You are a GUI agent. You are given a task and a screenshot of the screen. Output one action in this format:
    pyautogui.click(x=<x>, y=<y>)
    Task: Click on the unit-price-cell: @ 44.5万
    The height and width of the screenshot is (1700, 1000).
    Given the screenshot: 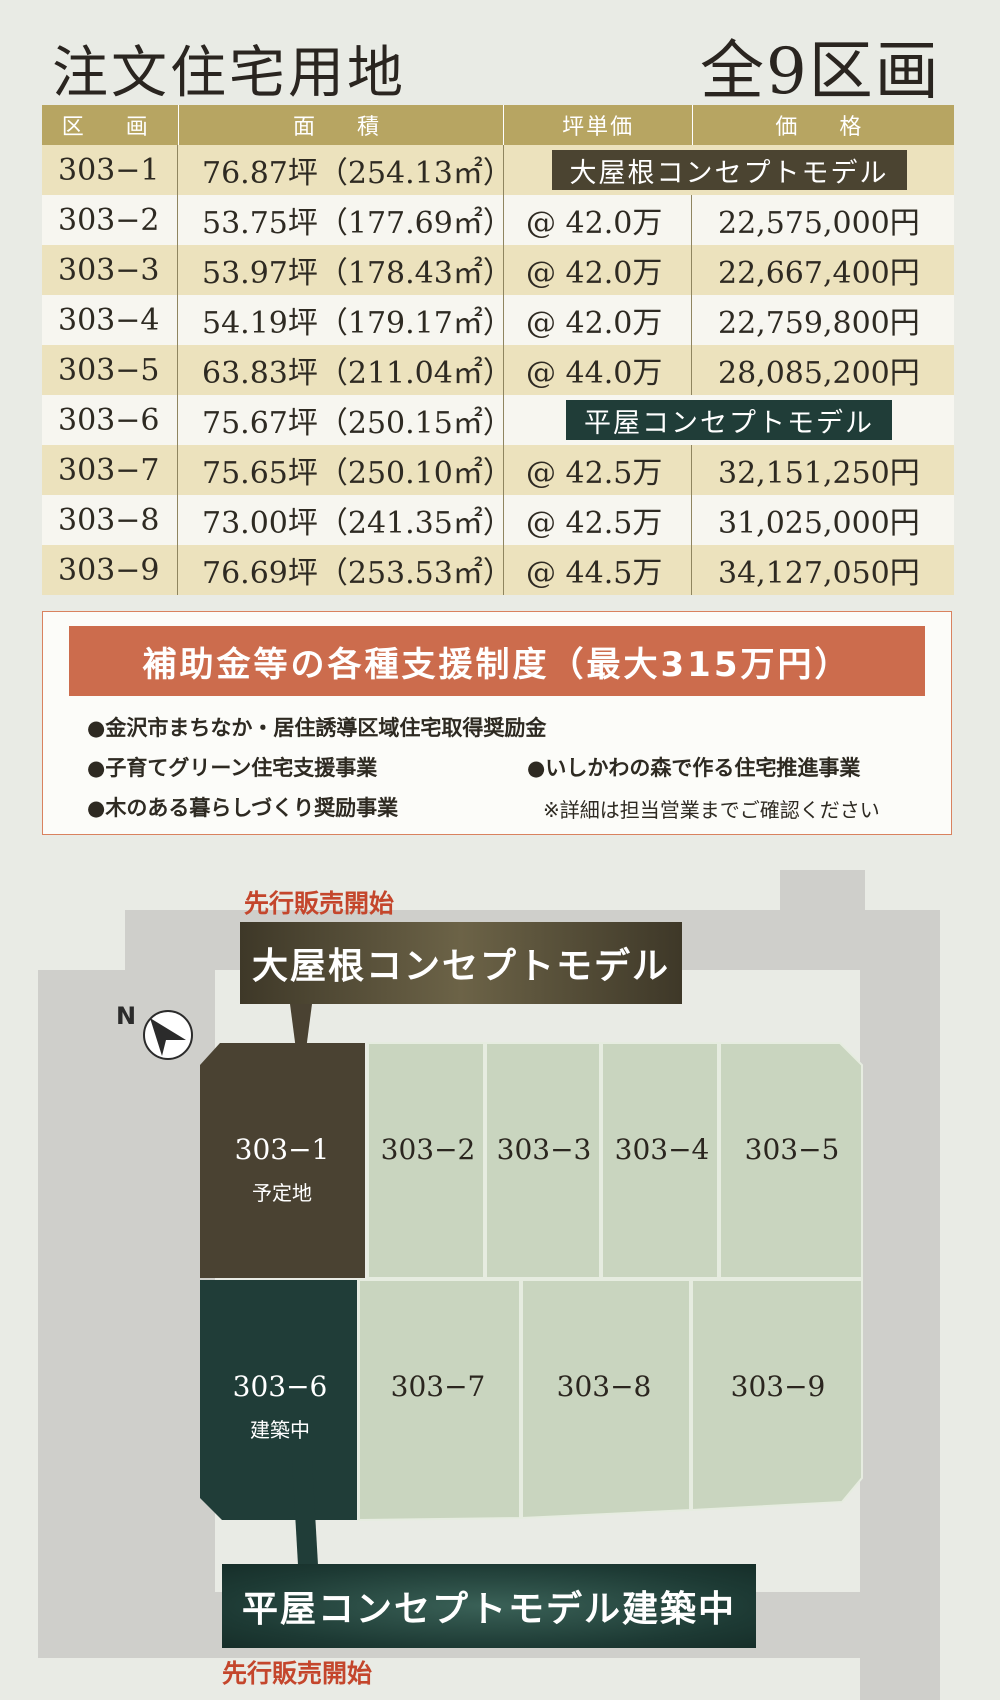 What is the action you would take?
    pyautogui.click(x=598, y=570)
    